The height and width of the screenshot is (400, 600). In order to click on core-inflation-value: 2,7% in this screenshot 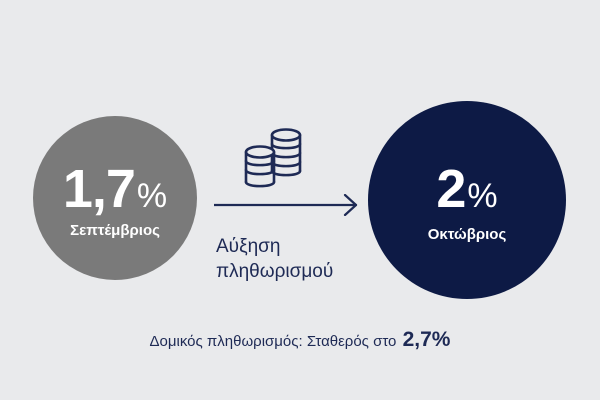, I will do `click(426, 339)`.